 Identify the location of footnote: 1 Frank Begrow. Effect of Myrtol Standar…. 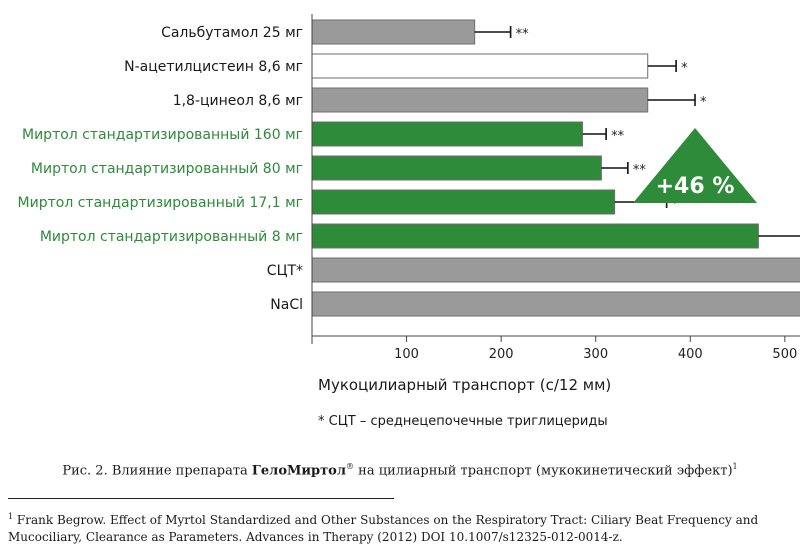
(401, 527).